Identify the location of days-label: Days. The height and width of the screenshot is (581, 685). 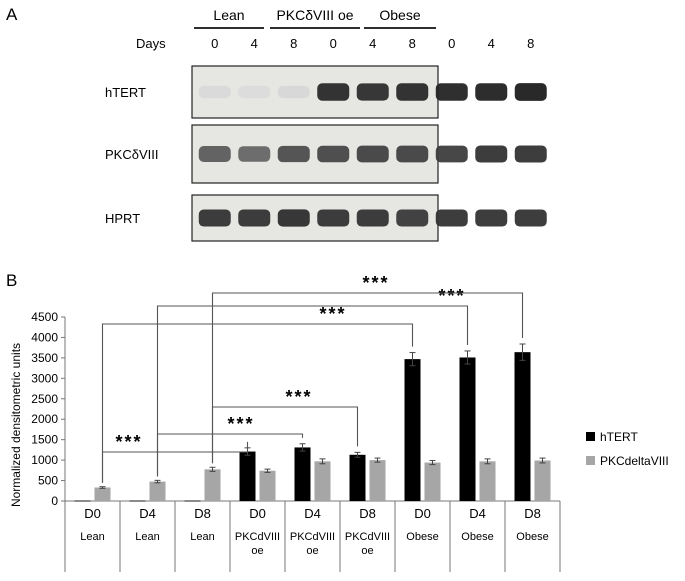
(151, 43).